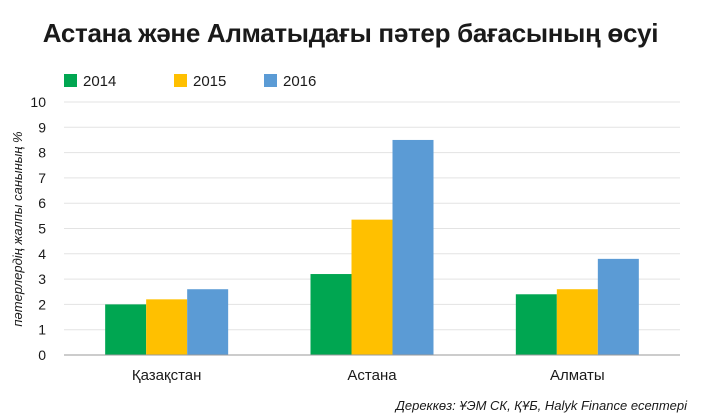 The image size is (701, 420). Describe the element at coordinates (38, 102) in the screenshot. I see `y-tick-label-10: 10` at that location.